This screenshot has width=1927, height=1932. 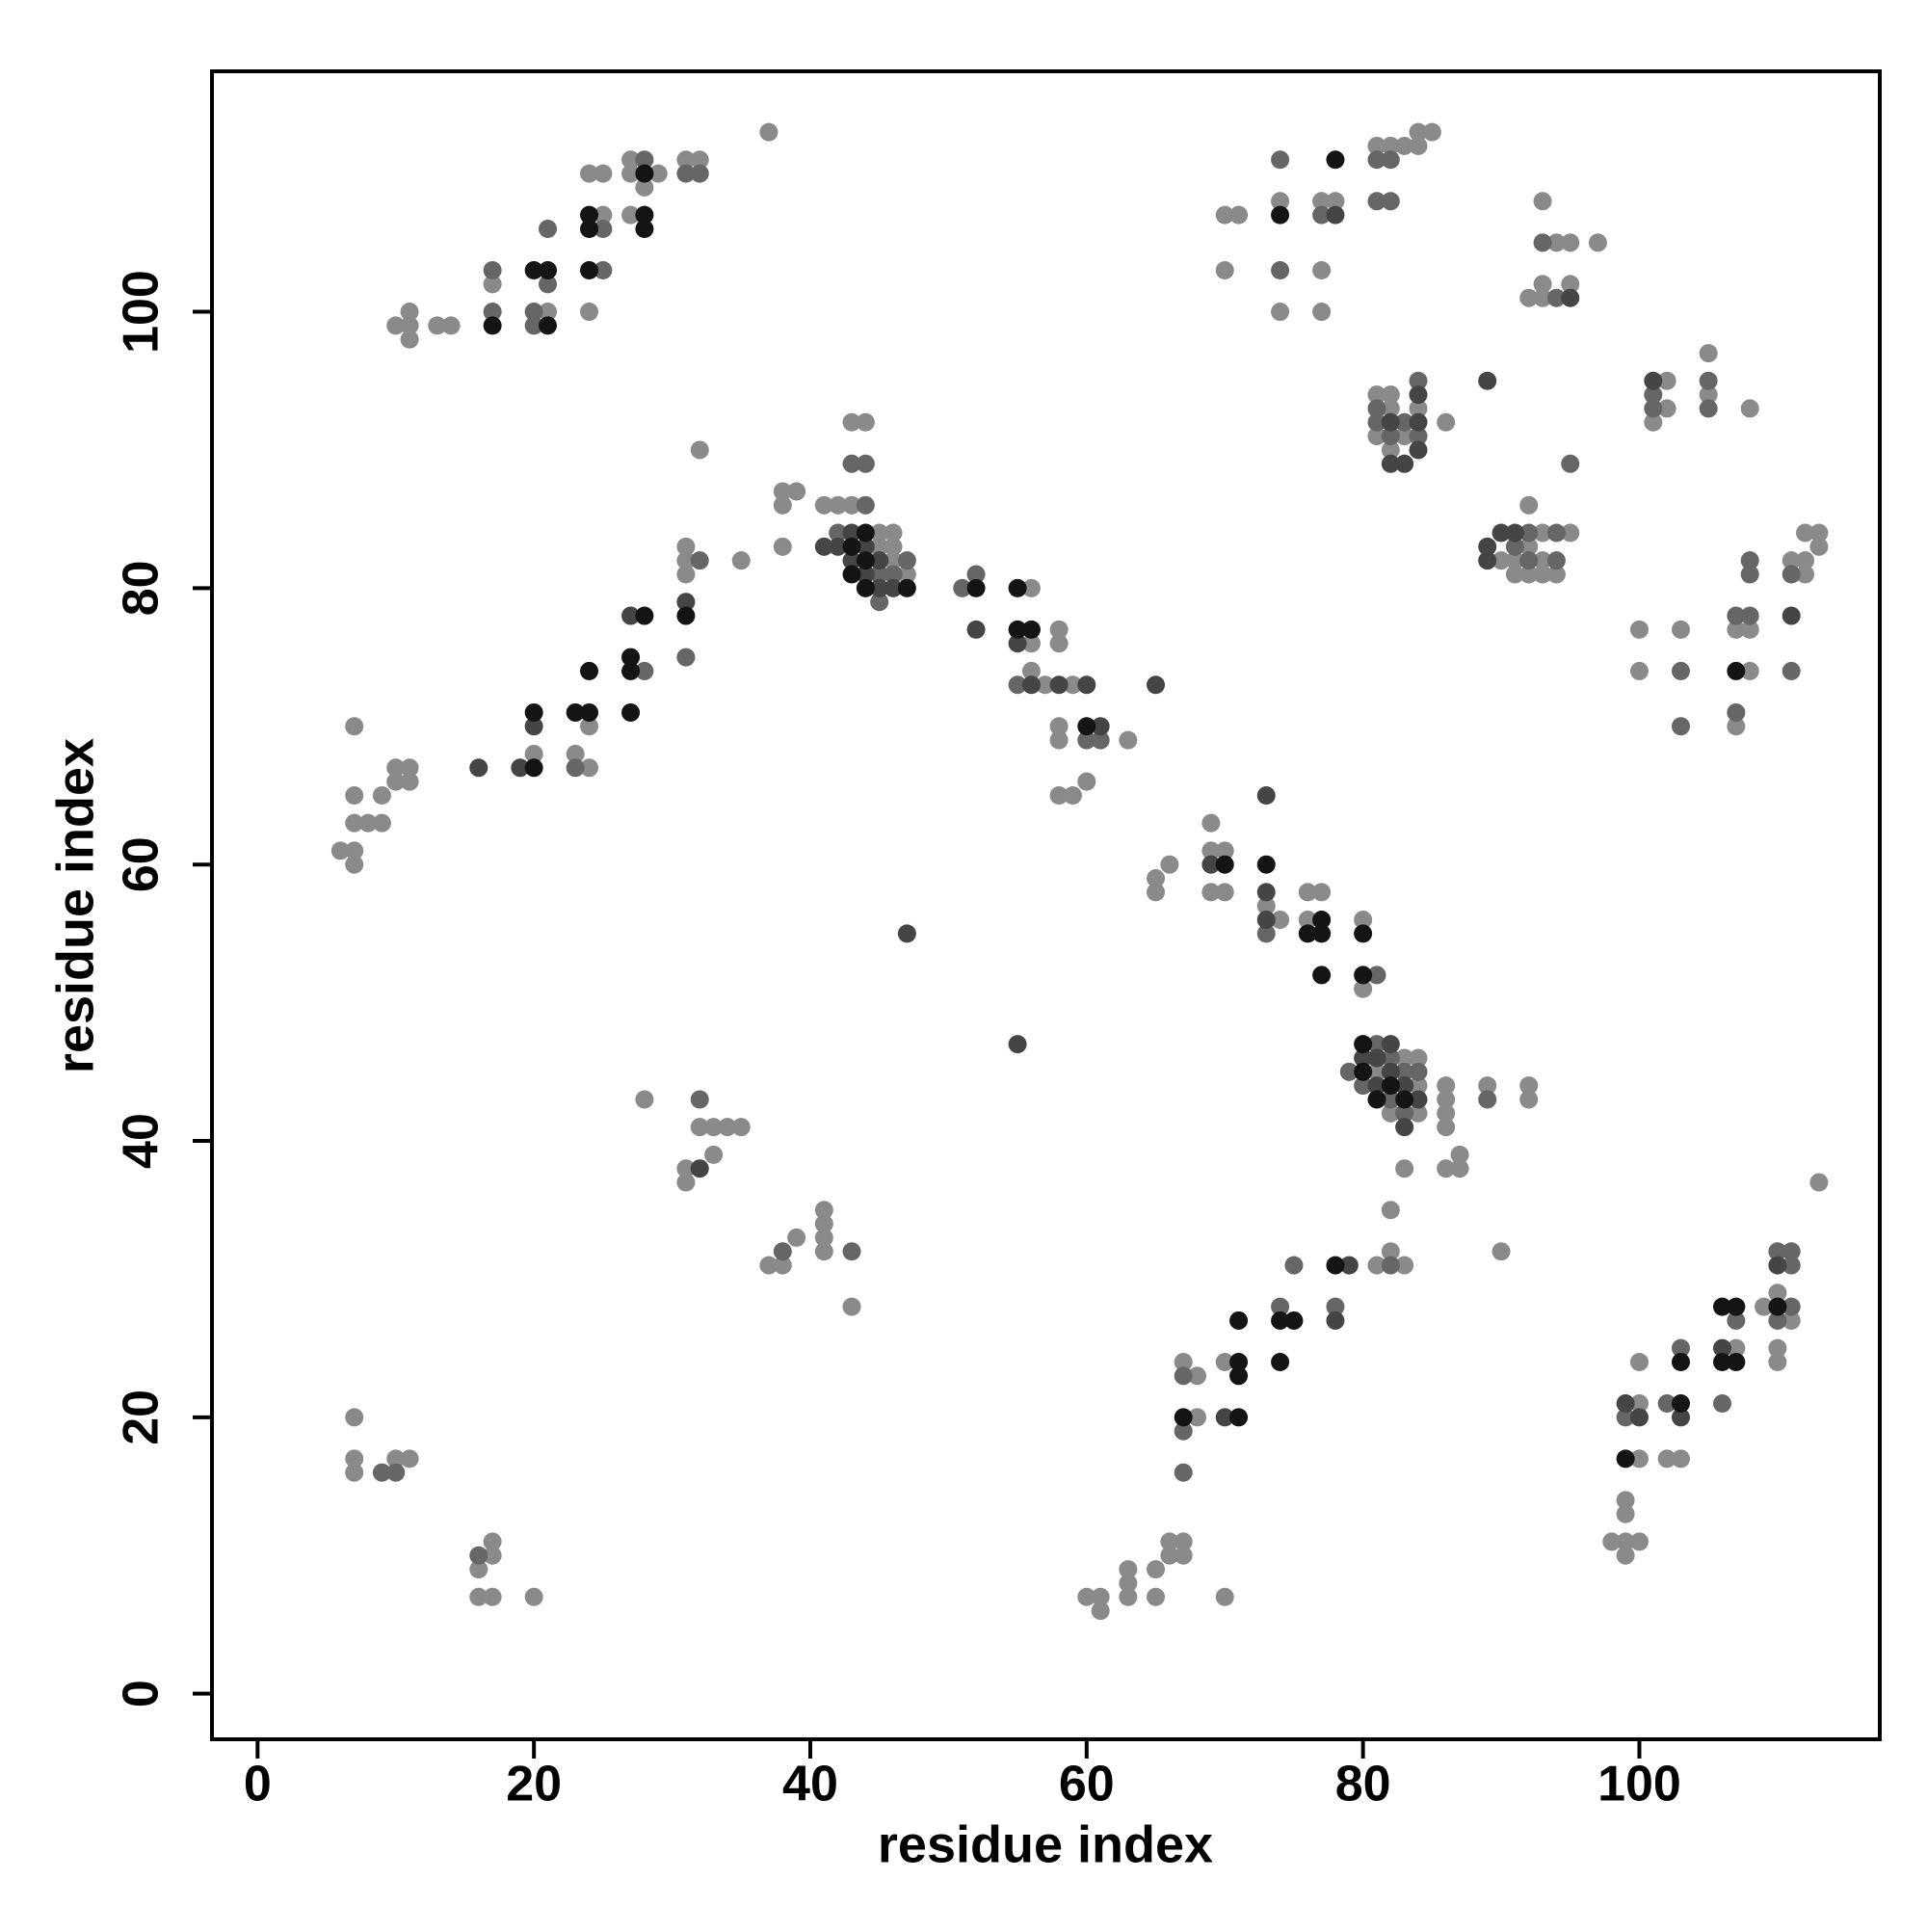 I want to click on y-tick-label: 20, so click(x=142, y=1417).